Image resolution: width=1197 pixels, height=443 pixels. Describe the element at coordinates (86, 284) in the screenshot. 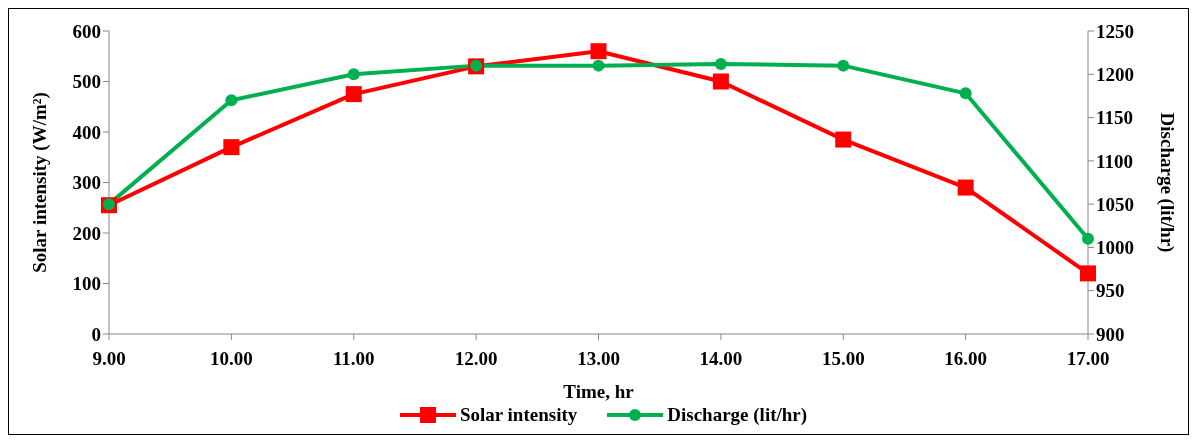

I see `y-tick-label: 100` at that location.